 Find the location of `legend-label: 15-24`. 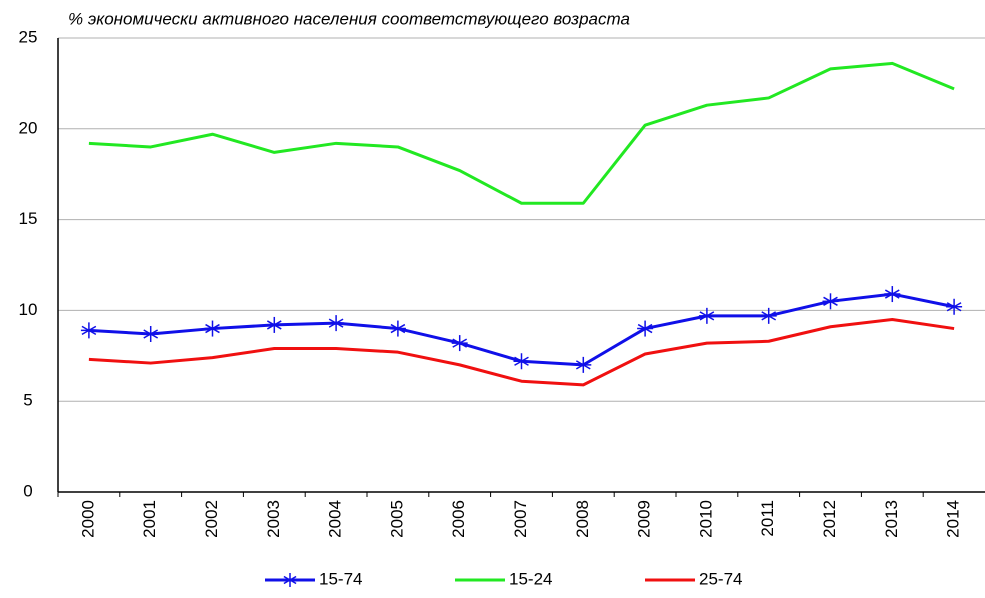

legend-label: 15-24 is located at coordinates (530, 578).